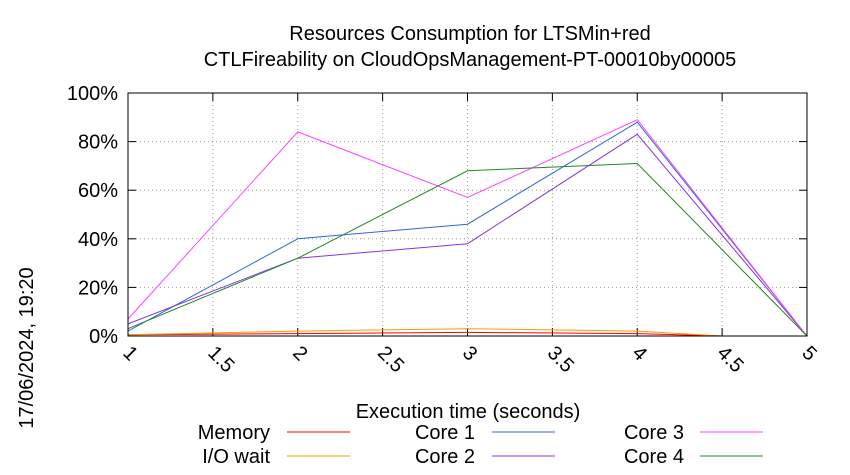 The image size is (850, 475). I want to click on series-line-i-o-wait, so click(425, 332).